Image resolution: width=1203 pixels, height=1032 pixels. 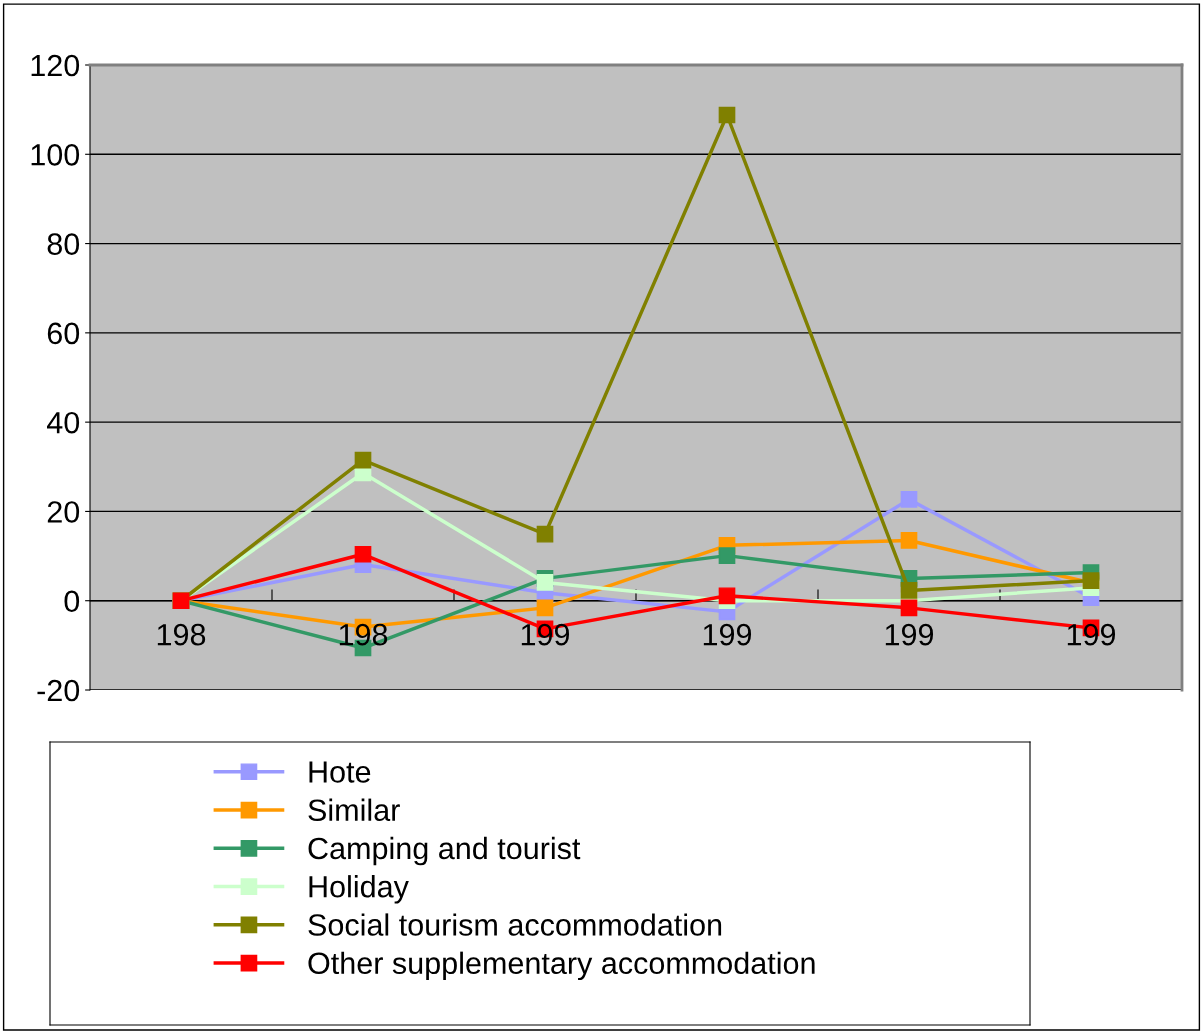 I want to click on legend-label: Camping and tourist, so click(x=444, y=851).